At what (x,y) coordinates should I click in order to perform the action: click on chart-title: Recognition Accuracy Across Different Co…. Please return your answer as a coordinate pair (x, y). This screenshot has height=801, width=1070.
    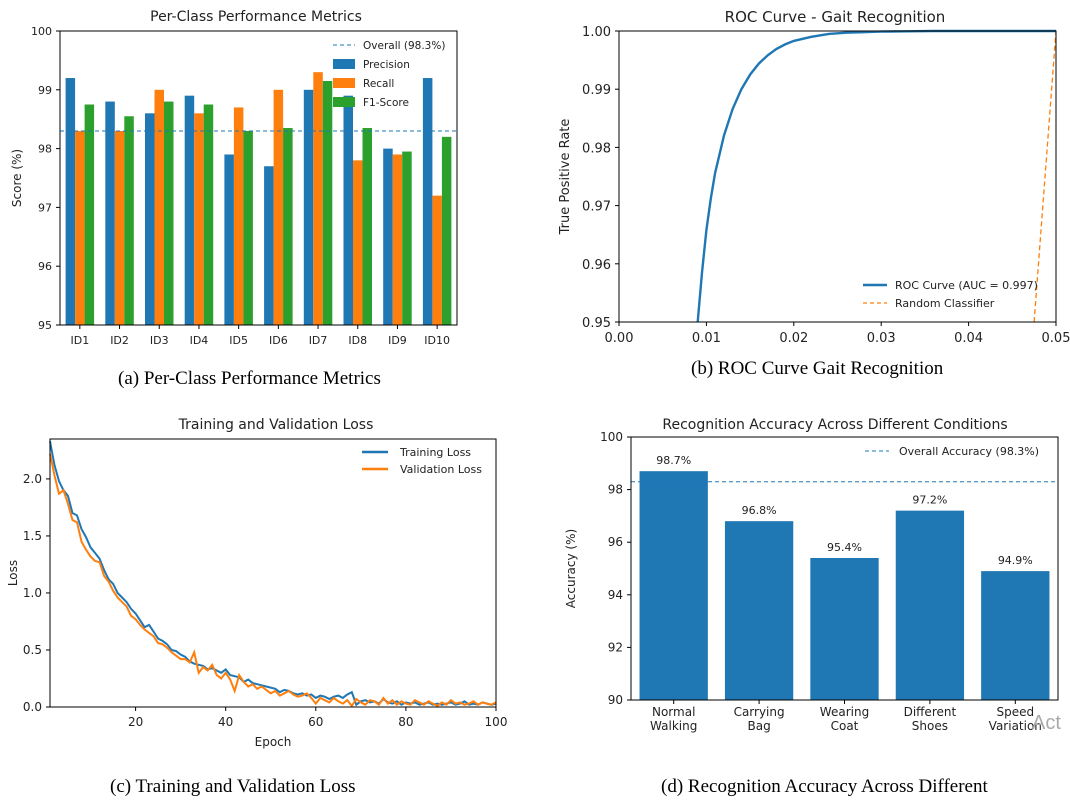
    Looking at the image, I should click on (834, 425).